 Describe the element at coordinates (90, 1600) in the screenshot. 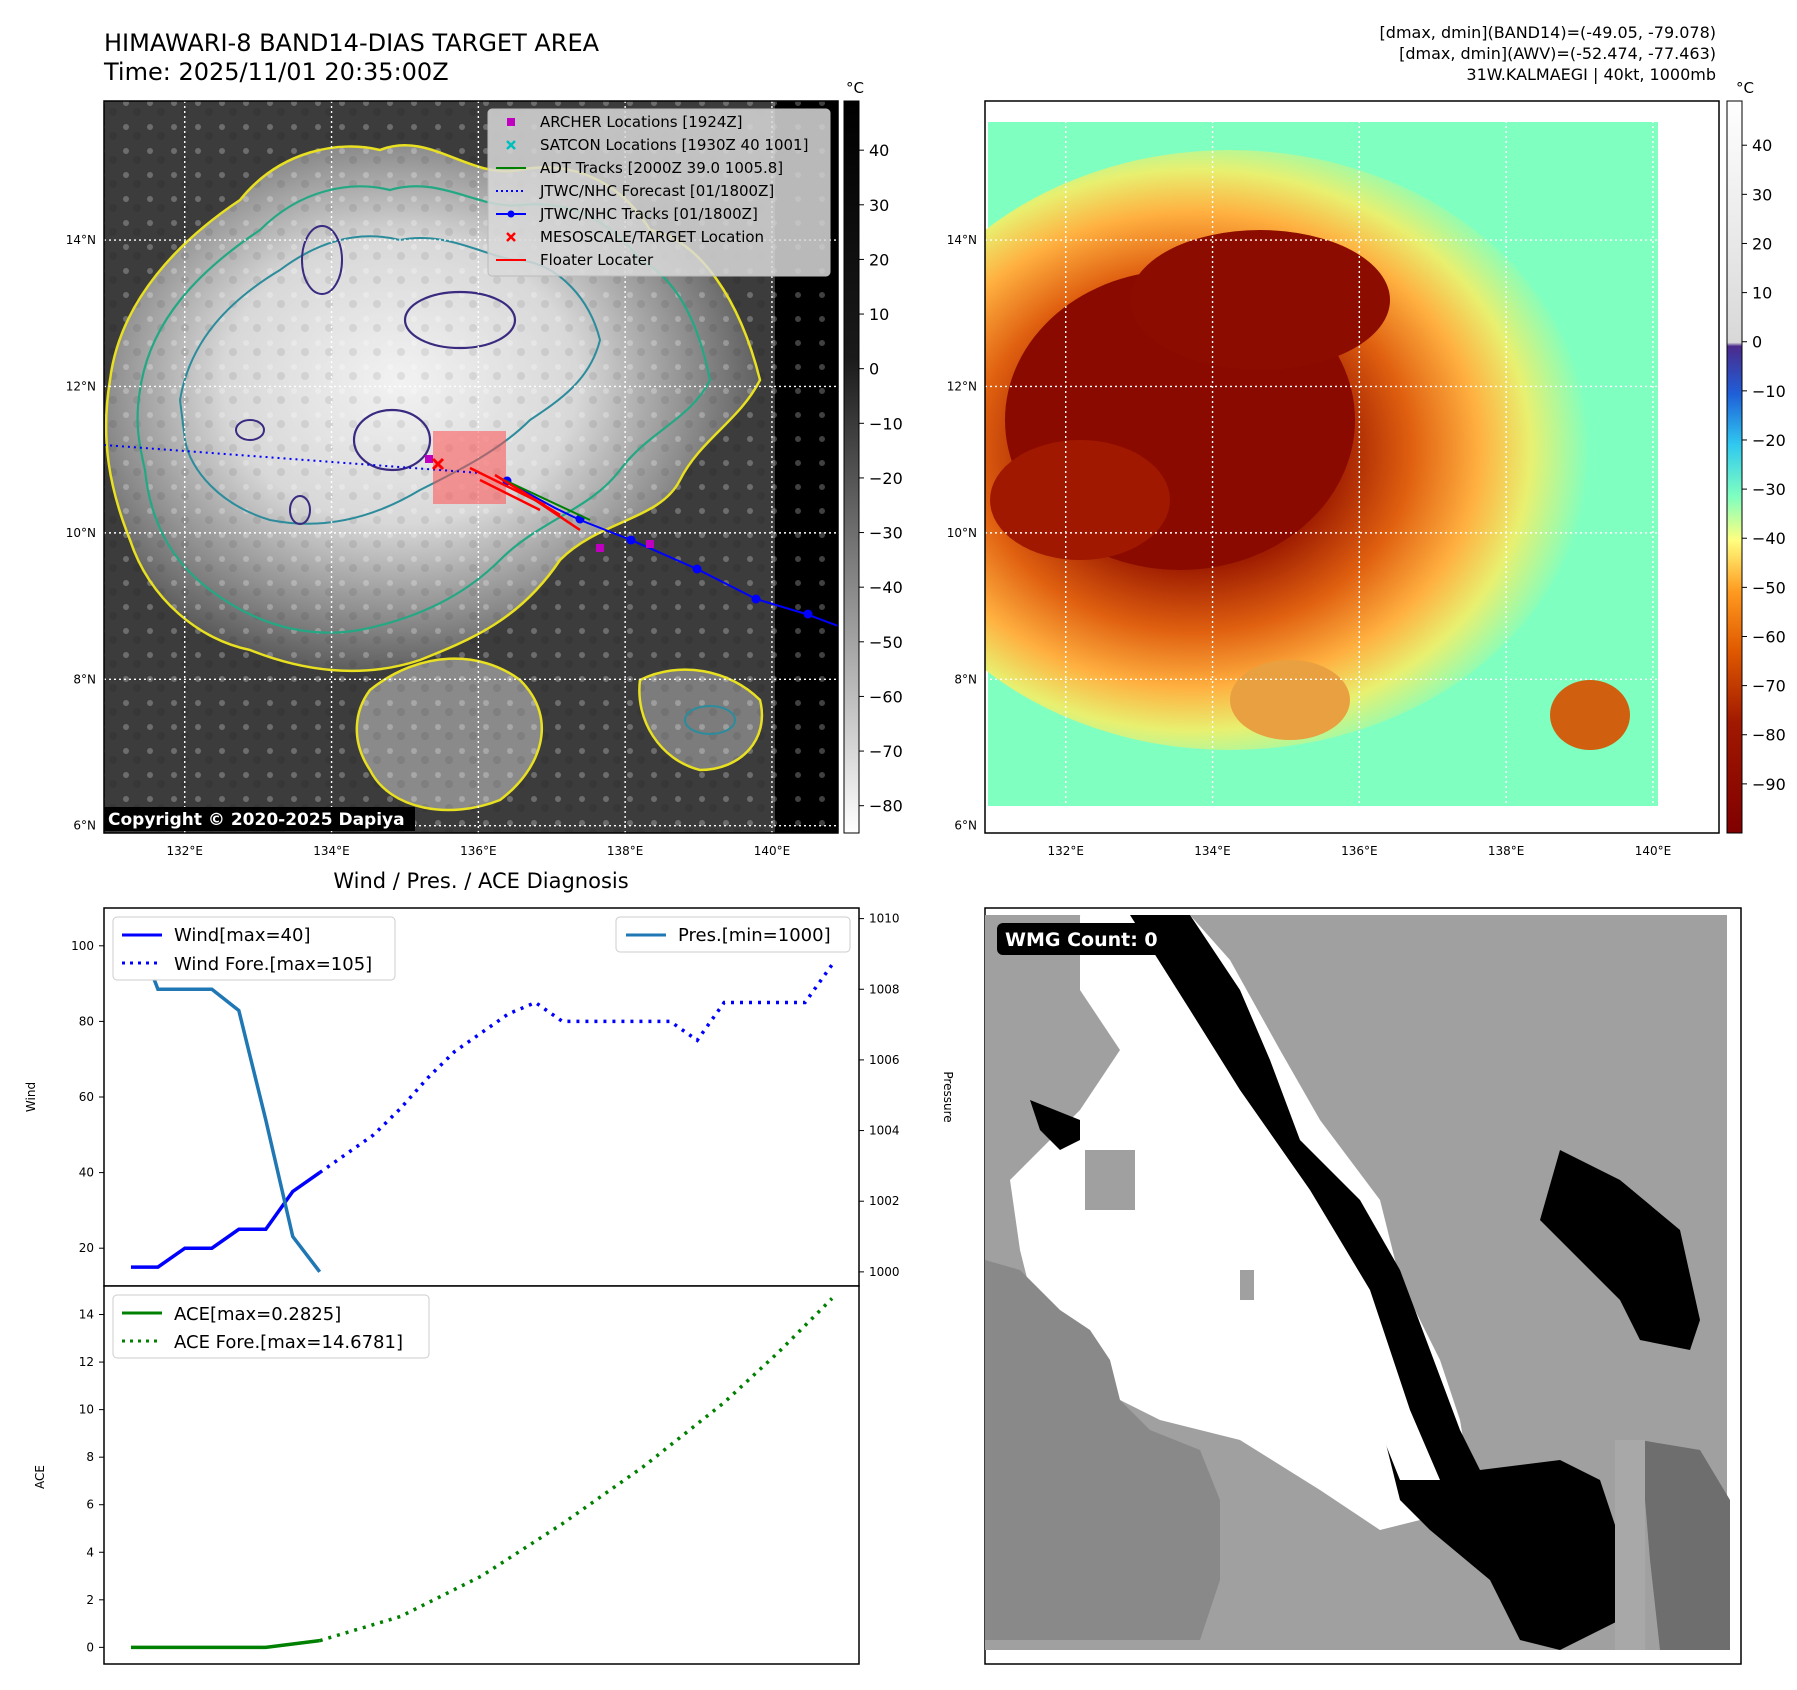

I see `ace-tick-label: 2` at that location.